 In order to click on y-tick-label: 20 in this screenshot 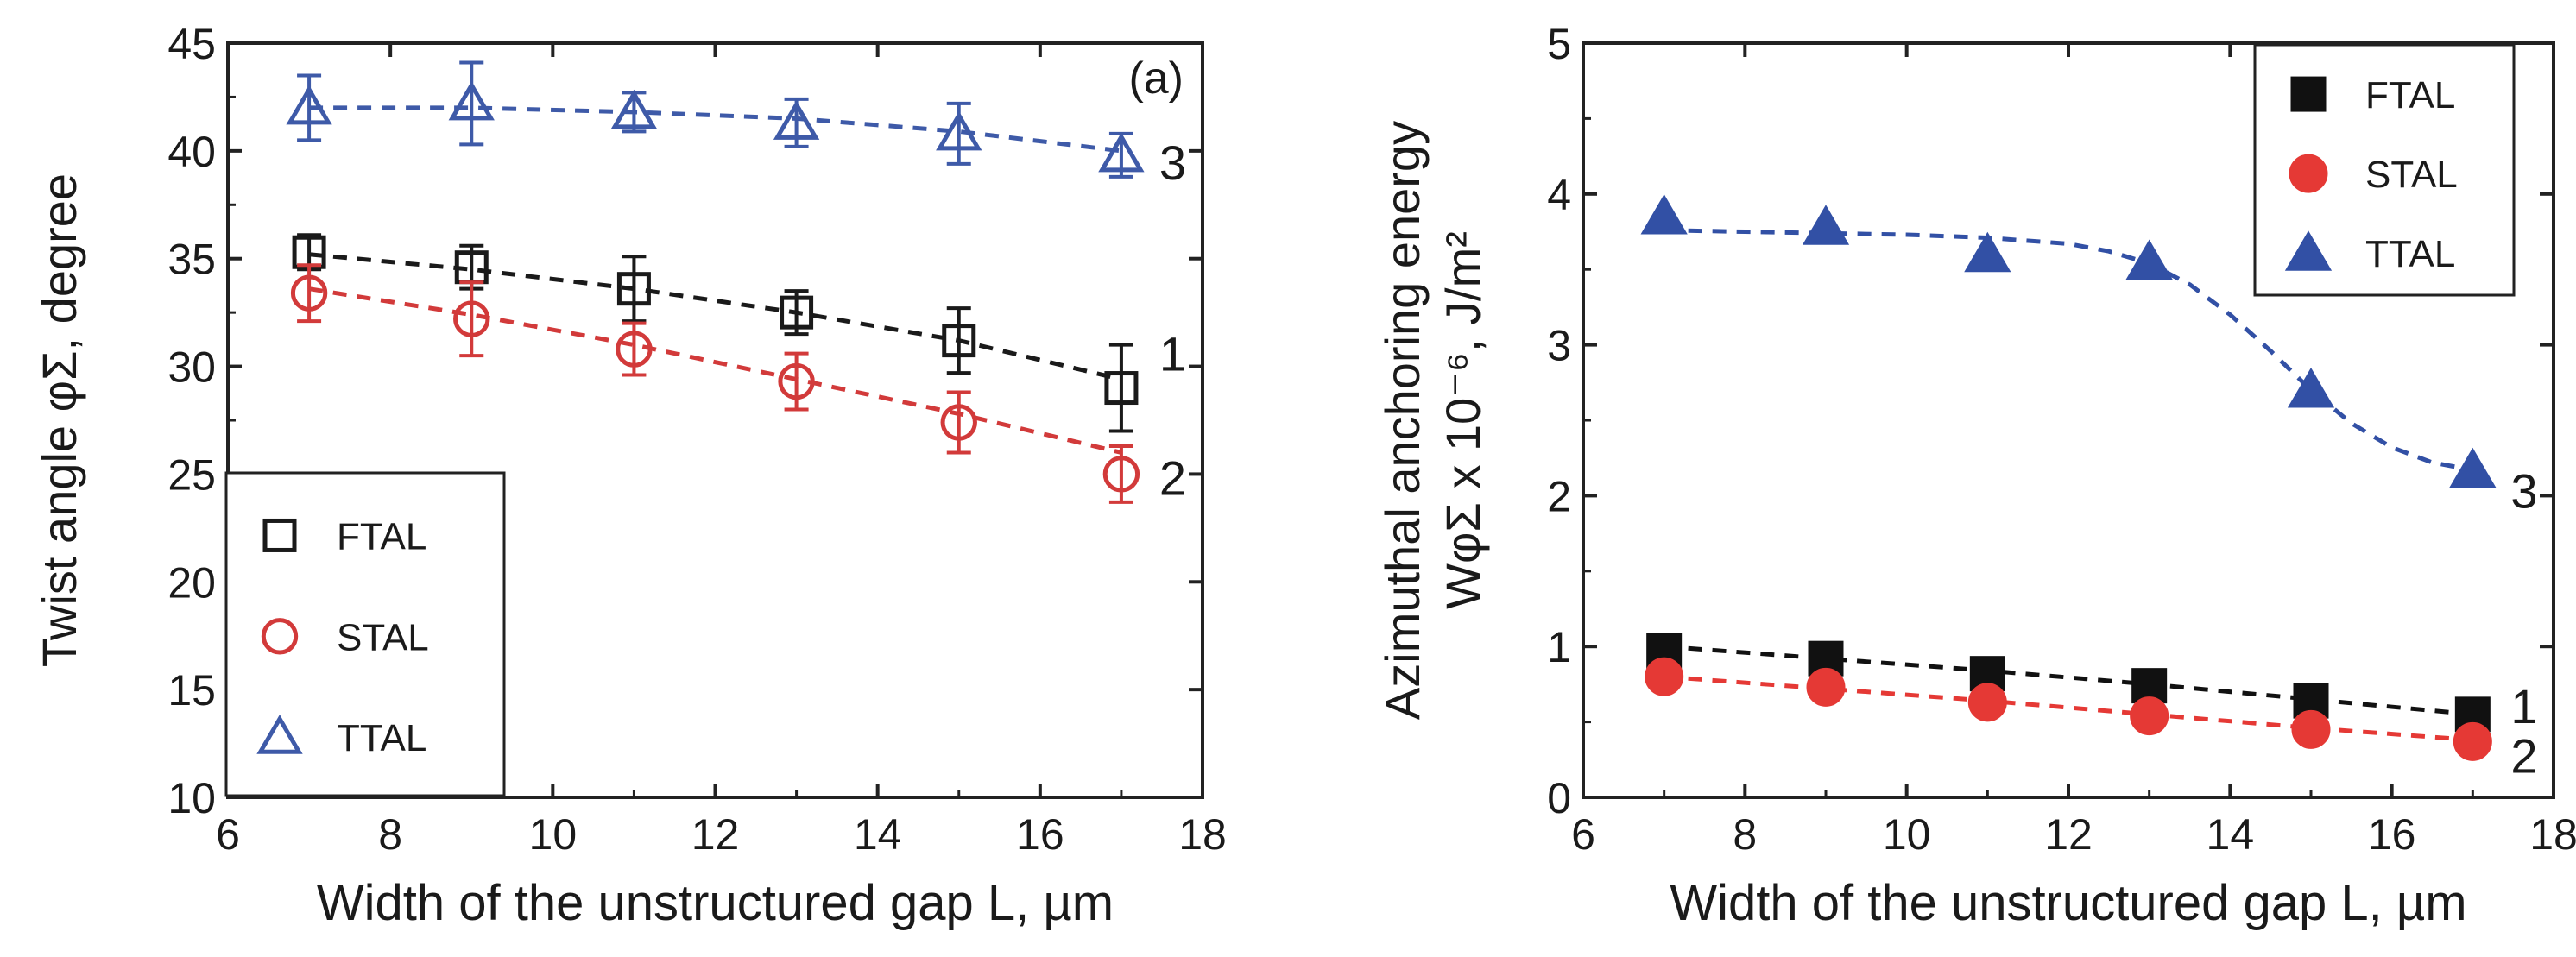, I will do `click(191, 583)`.